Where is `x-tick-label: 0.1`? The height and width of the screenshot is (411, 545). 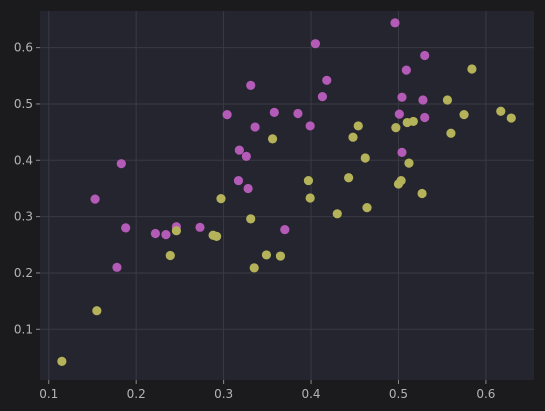 x-tick-label: 0.1 is located at coordinates (48, 394).